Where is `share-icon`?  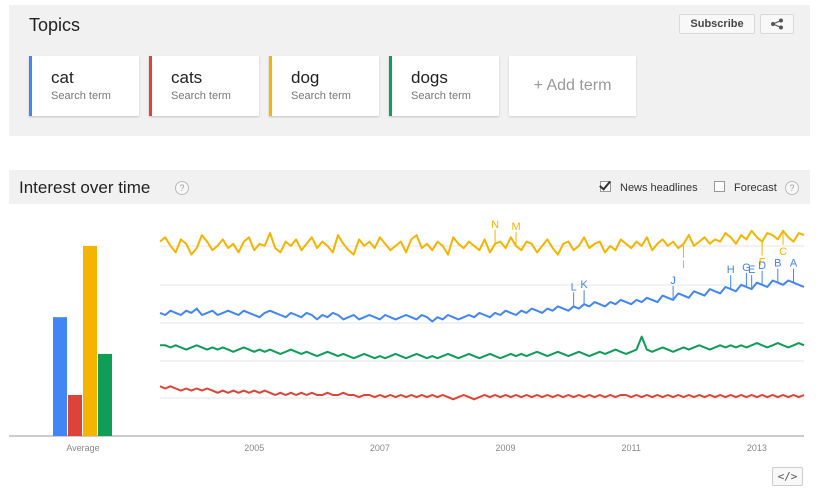 share-icon is located at coordinates (777, 24).